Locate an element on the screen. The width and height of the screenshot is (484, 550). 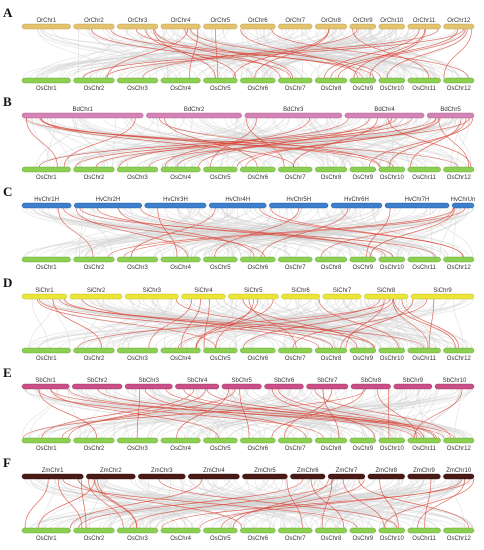
rice-chromosome-label: OsChr12 is located at coordinates (459, 268).